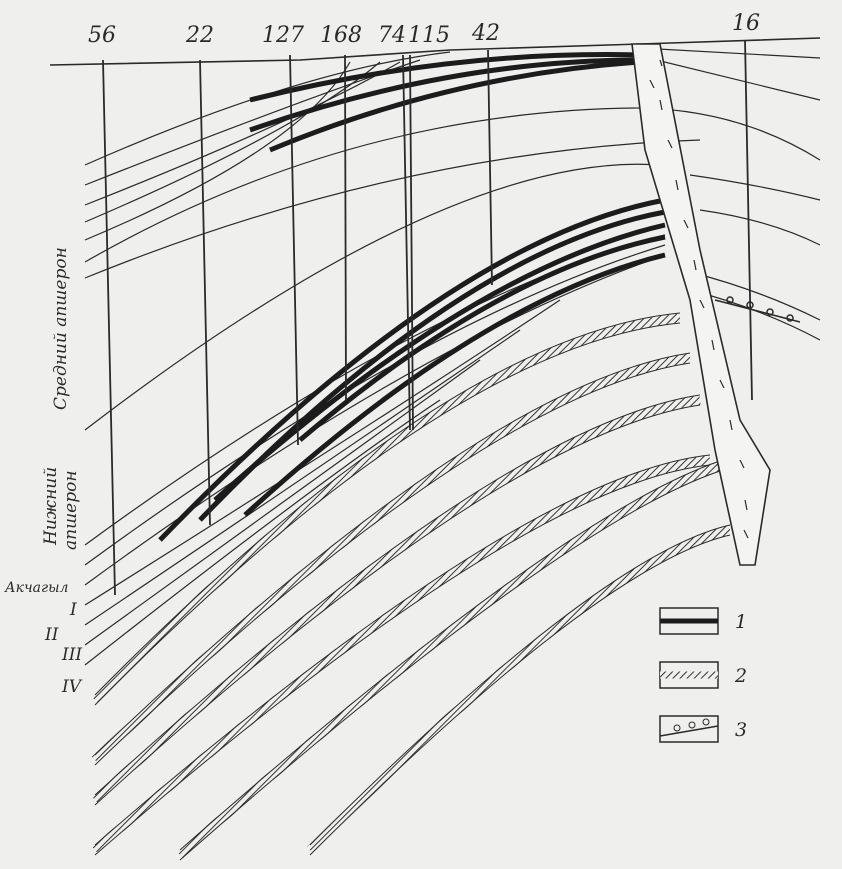 This screenshot has height=869, width=842. Describe the element at coordinates (730, 53) in the screenshot. I see `ground-surface-line-right` at that location.